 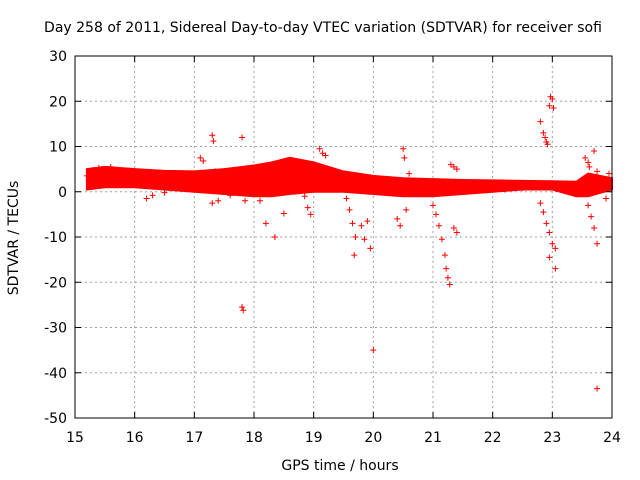 I want to click on y-tick-label: -30, so click(x=55, y=329).